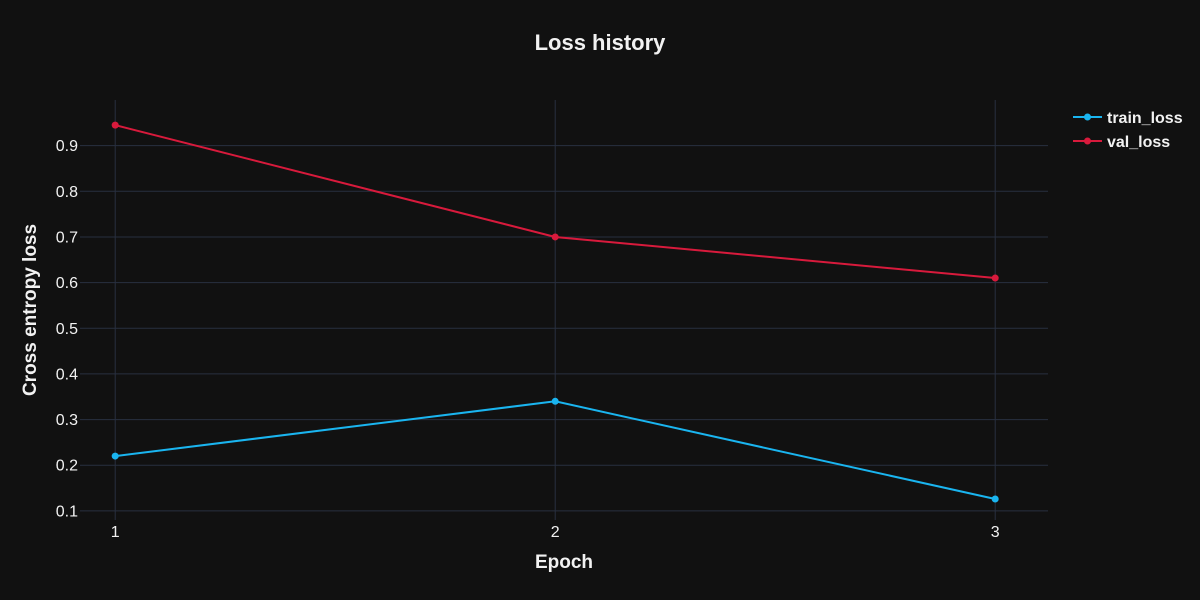 The image size is (1200, 600). Describe the element at coordinates (30, 310) in the screenshot. I see `y-axis-label: Cross entropy loss` at that location.